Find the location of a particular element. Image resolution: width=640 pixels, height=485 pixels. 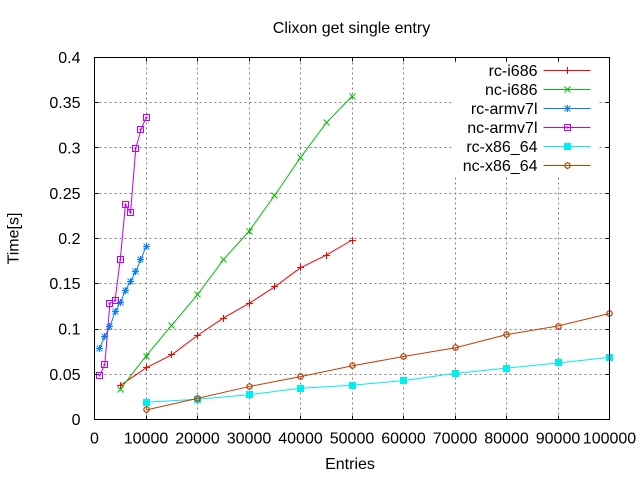

svg-text: 60000 is located at coordinates (403, 439).